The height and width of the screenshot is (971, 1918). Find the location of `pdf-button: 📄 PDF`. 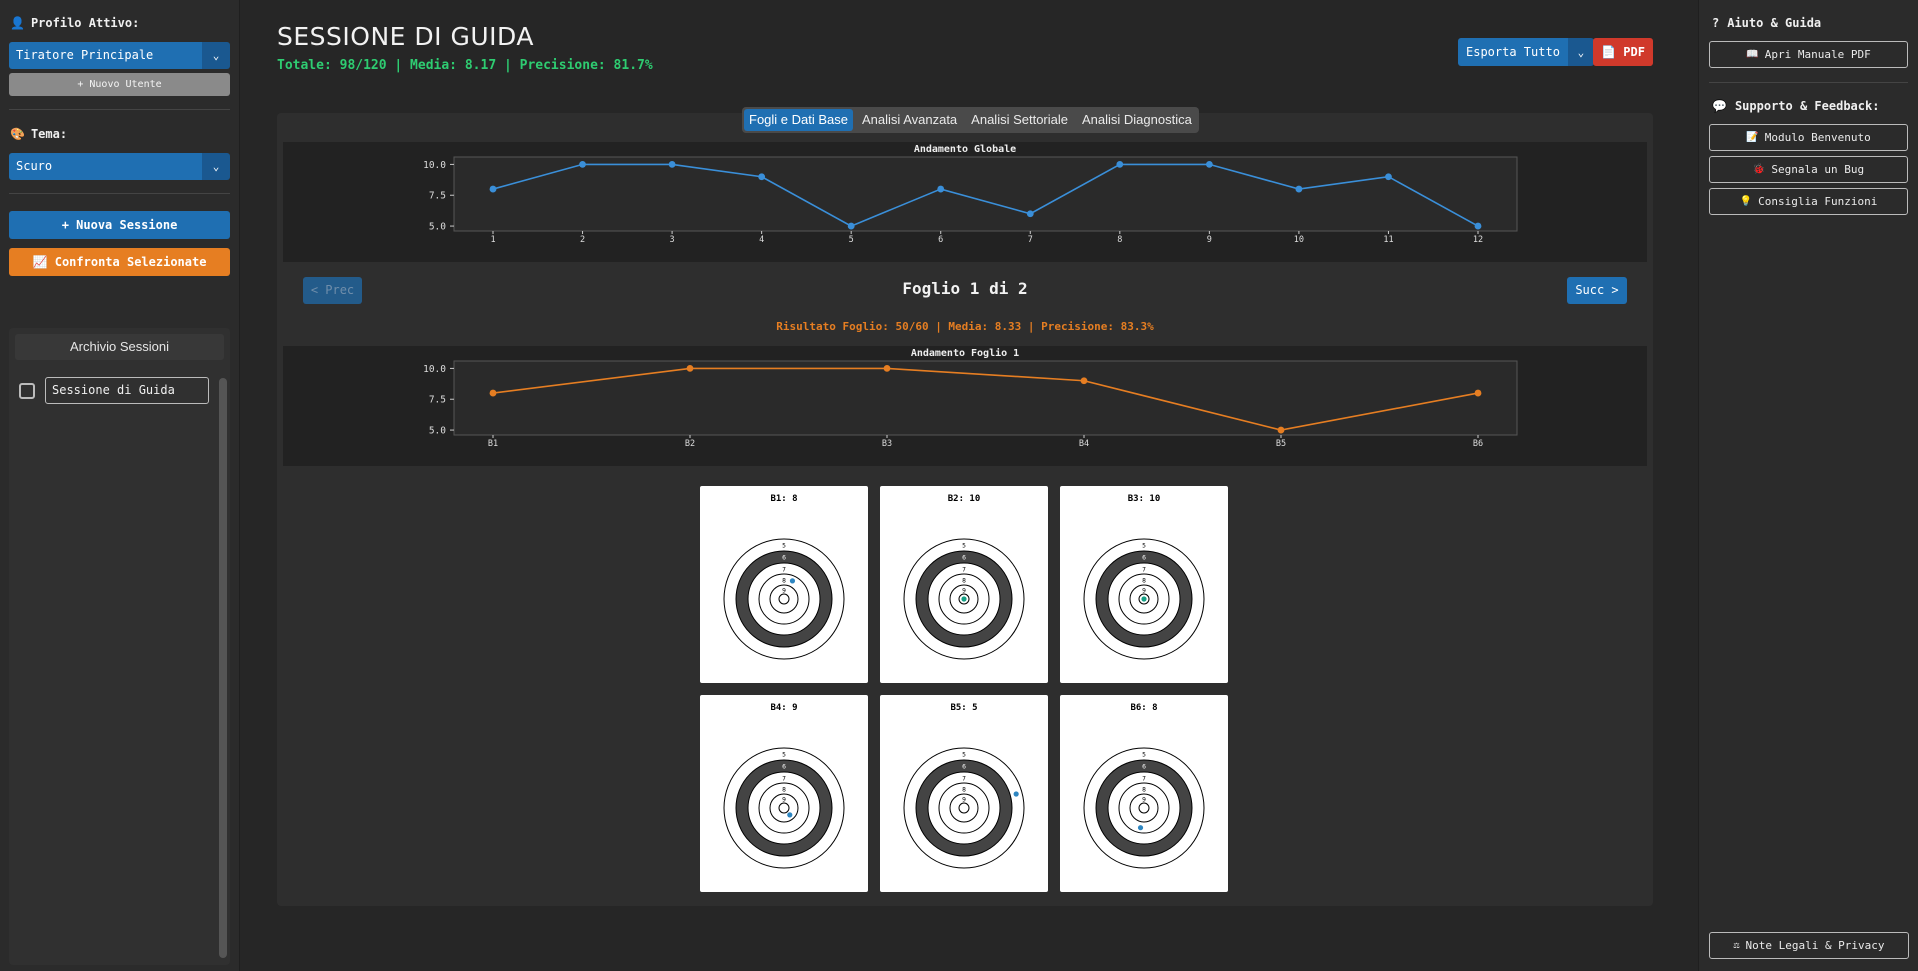

pdf-button: 📄 PDF is located at coordinates (1623, 52).